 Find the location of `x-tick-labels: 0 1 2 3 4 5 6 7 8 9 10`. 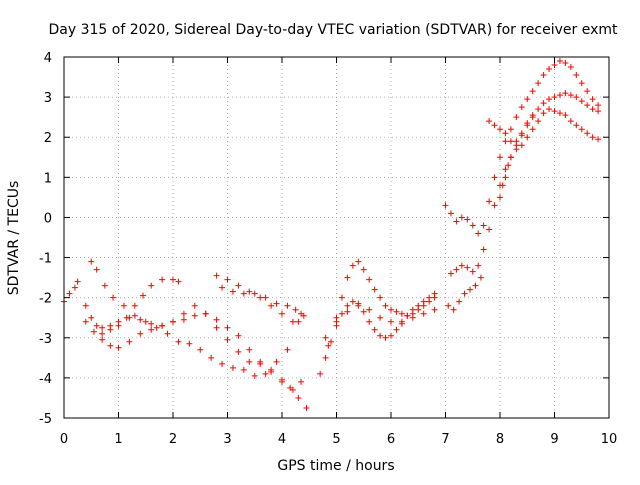

x-tick-labels: 0 1 2 3 4 5 6 7 8 9 10 is located at coordinates (338, 439).